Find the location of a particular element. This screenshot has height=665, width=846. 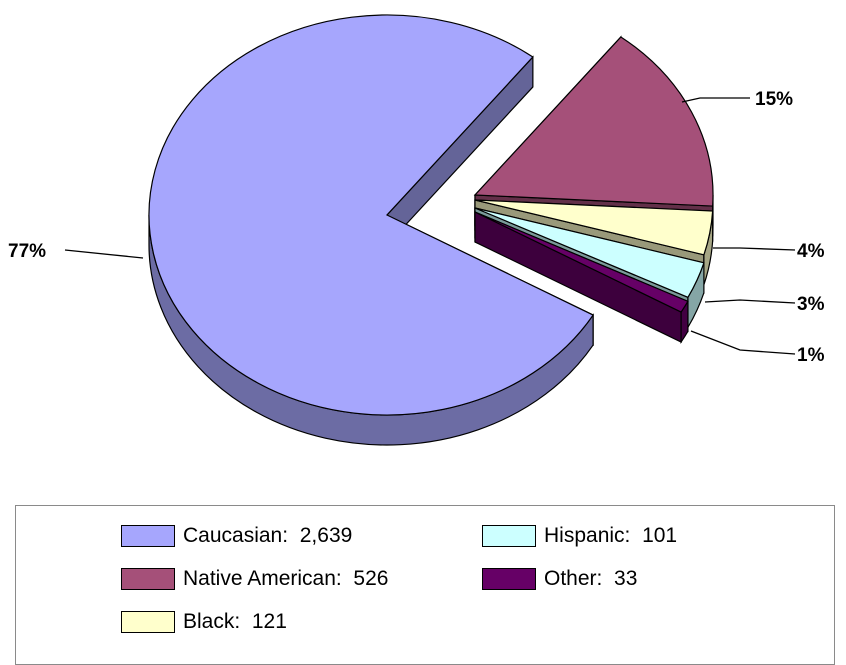

legend-item-caucasian: Caucasian: 2,639 is located at coordinates (236, 536).